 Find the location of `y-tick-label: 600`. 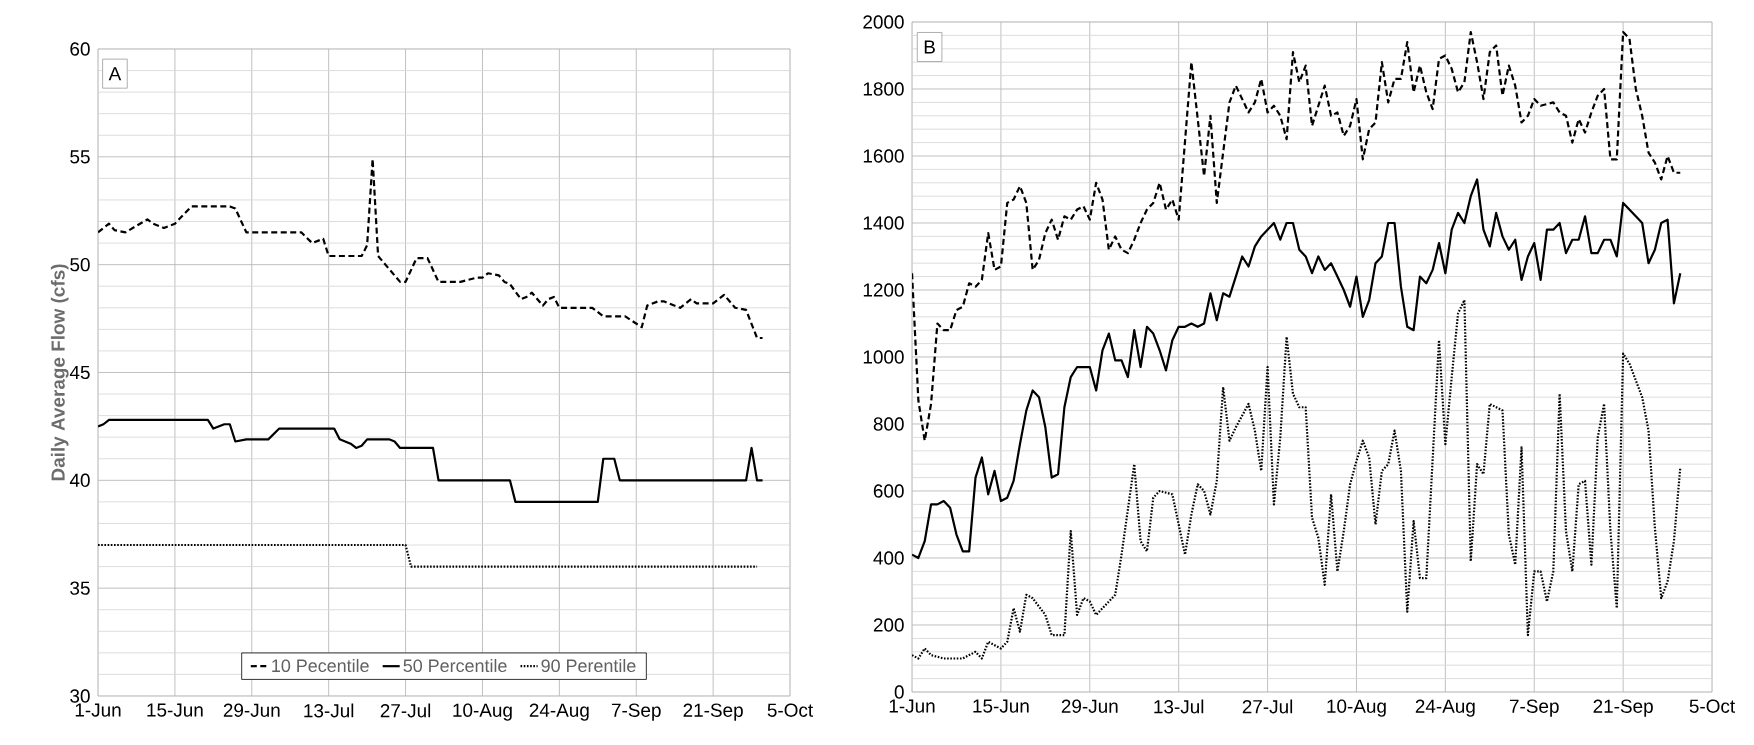

y-tick-label: 600 is located at coordinates (888, 491).